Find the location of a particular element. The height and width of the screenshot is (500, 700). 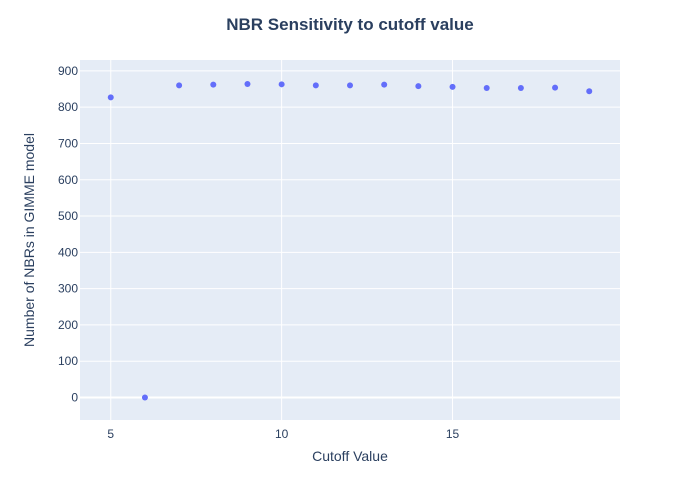

y-tick-label: 700 is located at coordinates (68, 143).